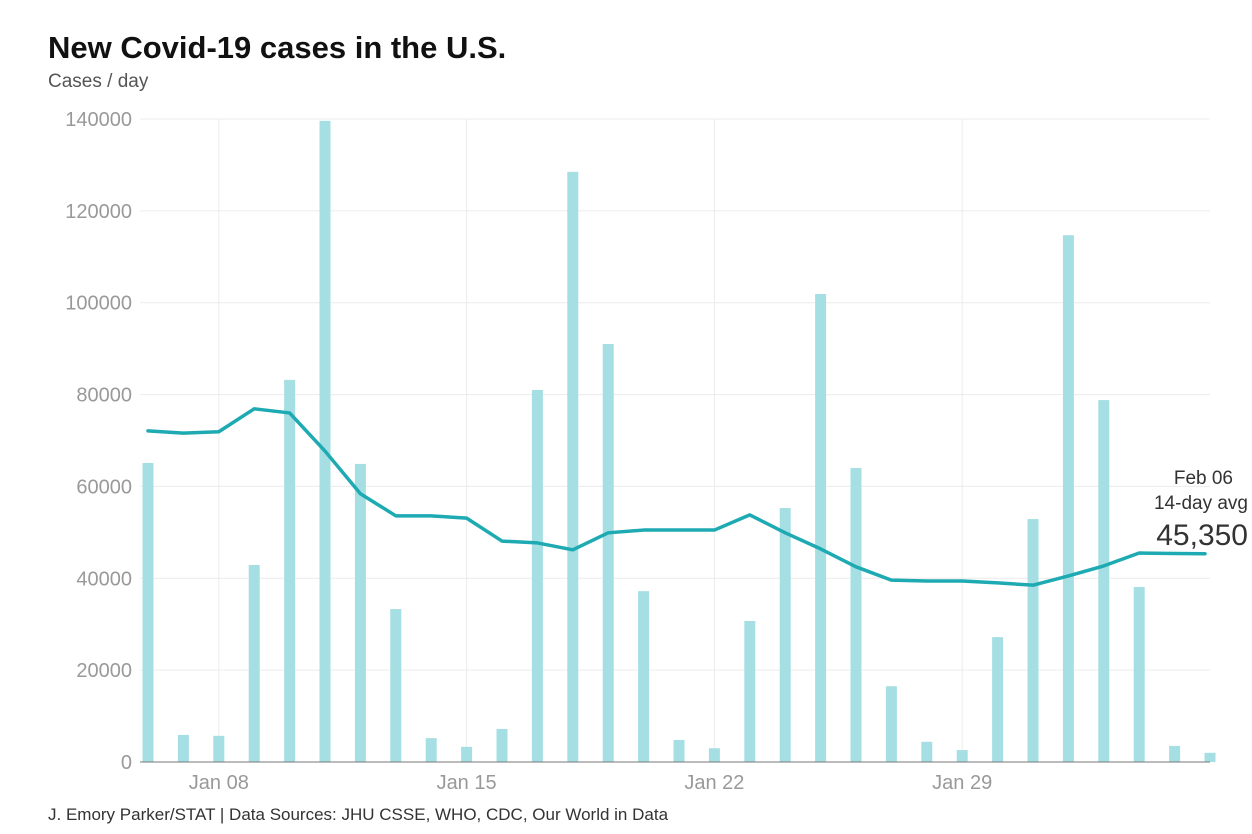 This screenshot has width=1252, height=834. Describe the element at coordinates (467, 783) in the screenshot. I see `x-tick-label: Jan 15` at that location.